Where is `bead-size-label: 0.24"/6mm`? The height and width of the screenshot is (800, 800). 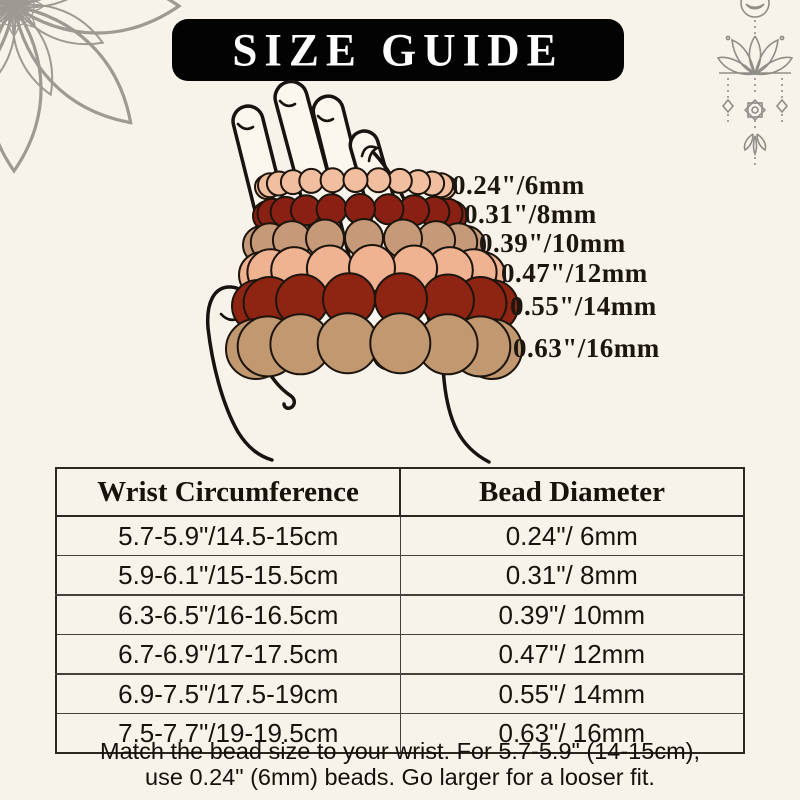 bead-size-label: 0.24"/6mm is located at coordinates (518, 185).